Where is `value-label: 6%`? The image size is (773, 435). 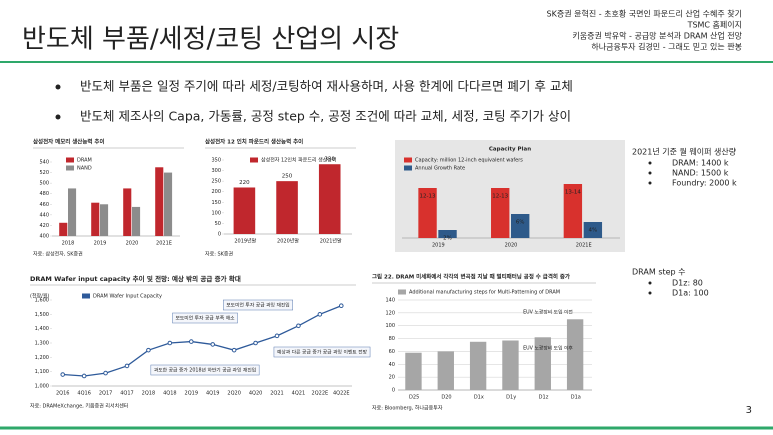 value-label: 6% is located at coordinates (520, 223).